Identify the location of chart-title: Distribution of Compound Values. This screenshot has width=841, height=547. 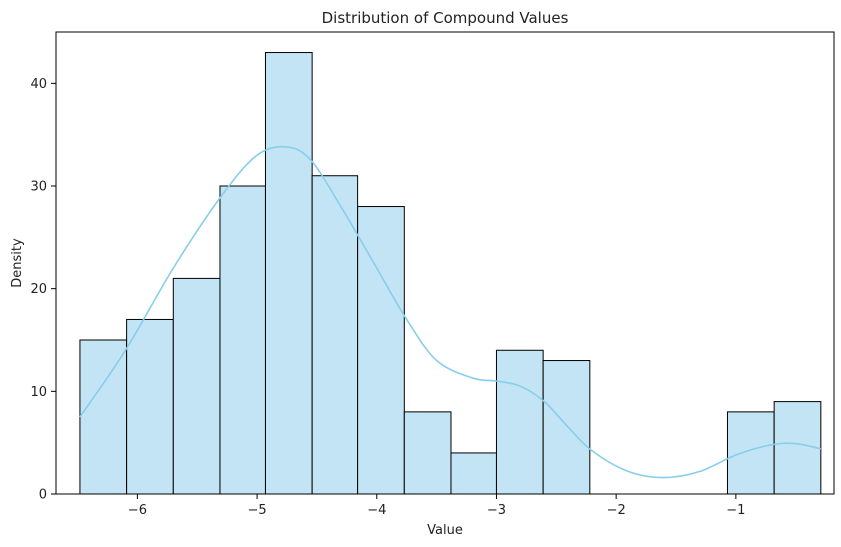
(445, 18).